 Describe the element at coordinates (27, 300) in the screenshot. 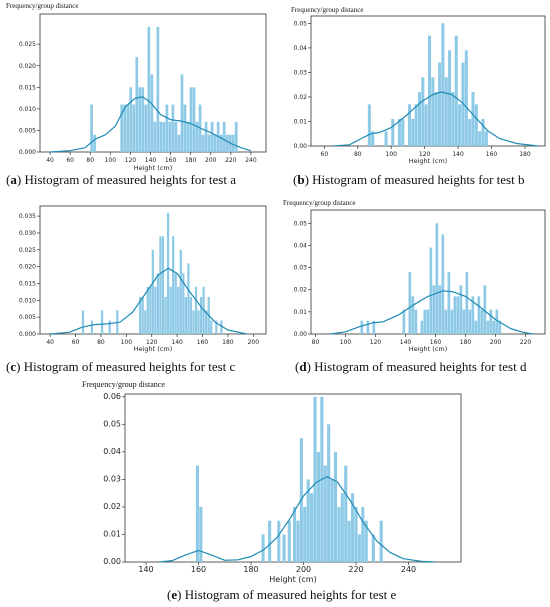

I see `y-tick-label: 0.010` at that location.